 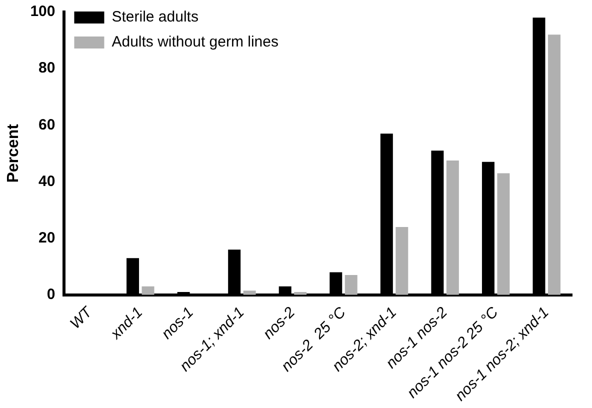 What do you see at coordinates (47, 181) in the screenshot?
I see `y-tick-label: 40` at bounding box center [47, 181].